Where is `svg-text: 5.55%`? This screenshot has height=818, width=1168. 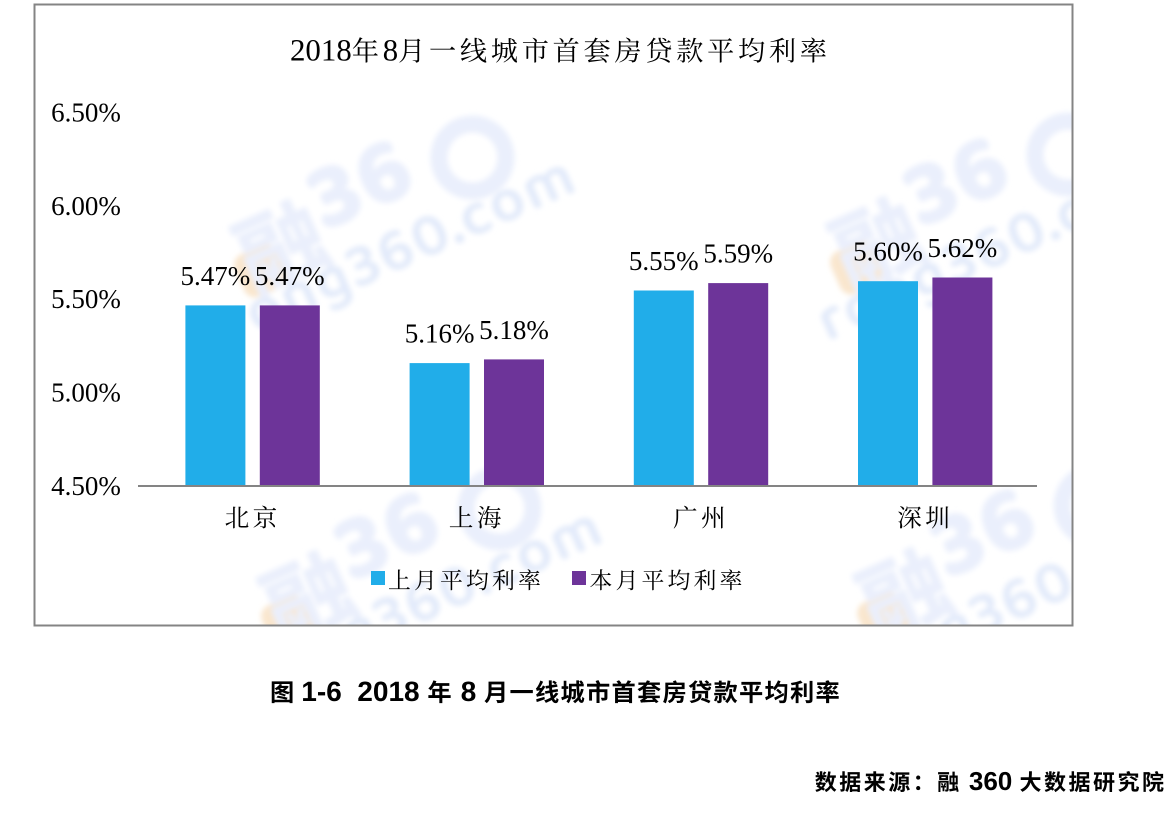 svg-text: 5.55% is located at coordinates (664, 261).